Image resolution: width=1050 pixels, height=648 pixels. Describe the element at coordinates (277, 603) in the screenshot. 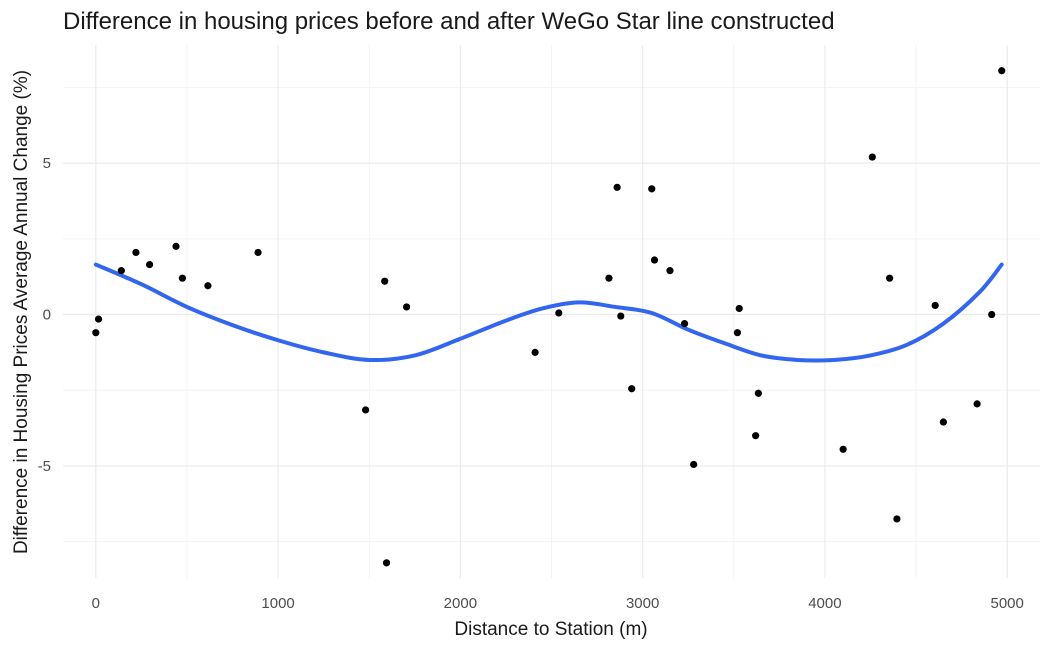

I see `x-tick-label: 1000` at that location.